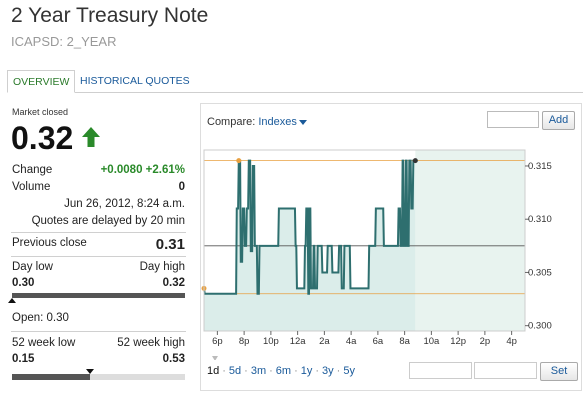 The image size is (583, 417). I want to click on x-tick-label: 8p, so click(244, 341).